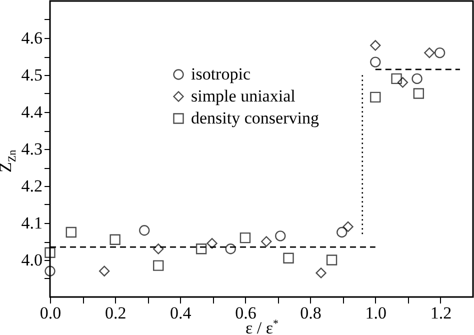  What do you see at coordinates (31, 38) in the screenshot?
I see `y-tick-label: 4.6` at bounding box center [31, 38].